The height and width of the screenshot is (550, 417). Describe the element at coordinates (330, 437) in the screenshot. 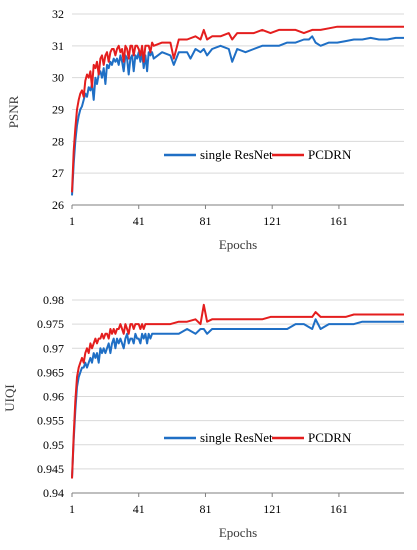

I see `uiqi-legend-label-pcdrn: PCDRN` at that location.